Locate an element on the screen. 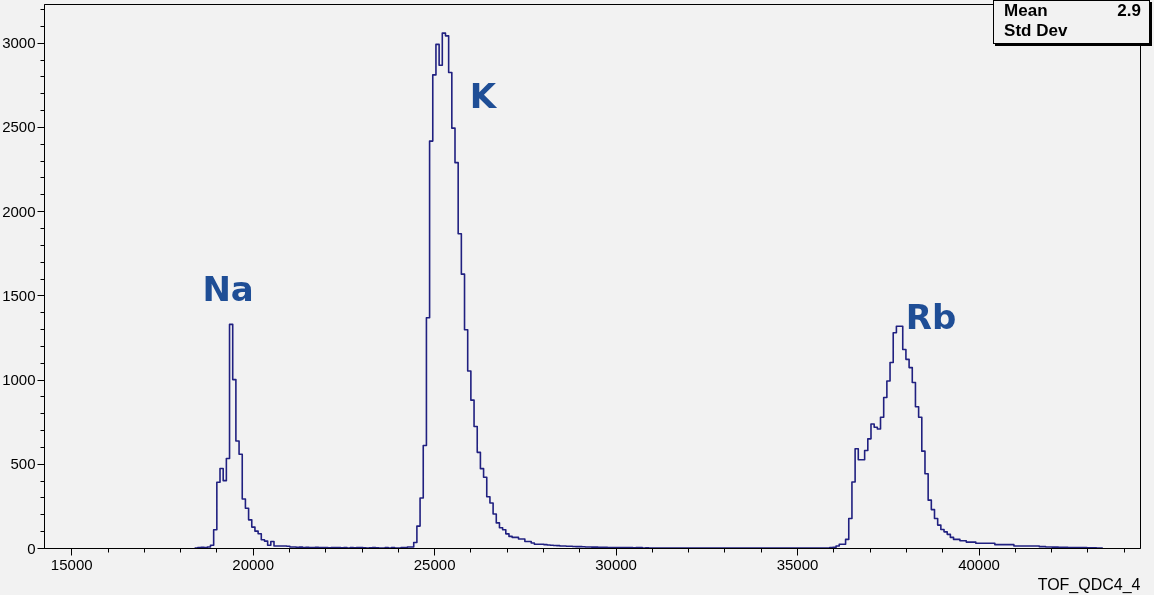 This screenshot has height=595, width=1154. y-tick-label: 3000 is located at coordinates (19, 43).